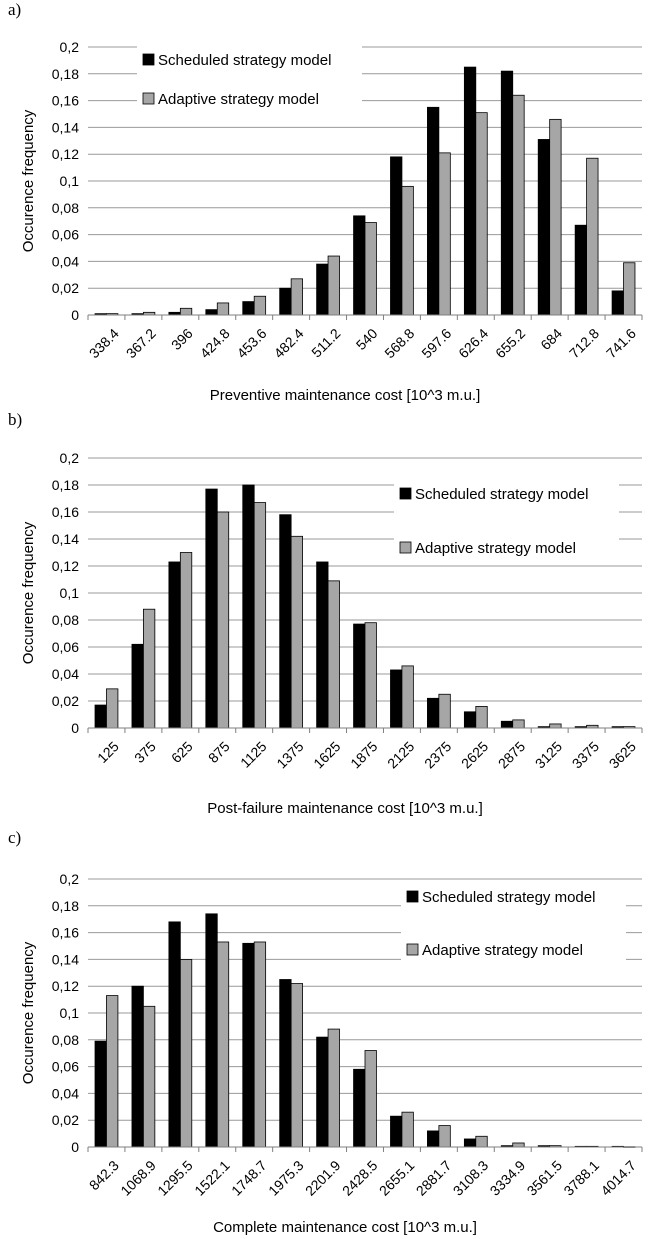 The width and height of the screenshot is (662, 1239). I want to click on y-tick-label: 0,12, so click(65, 154).